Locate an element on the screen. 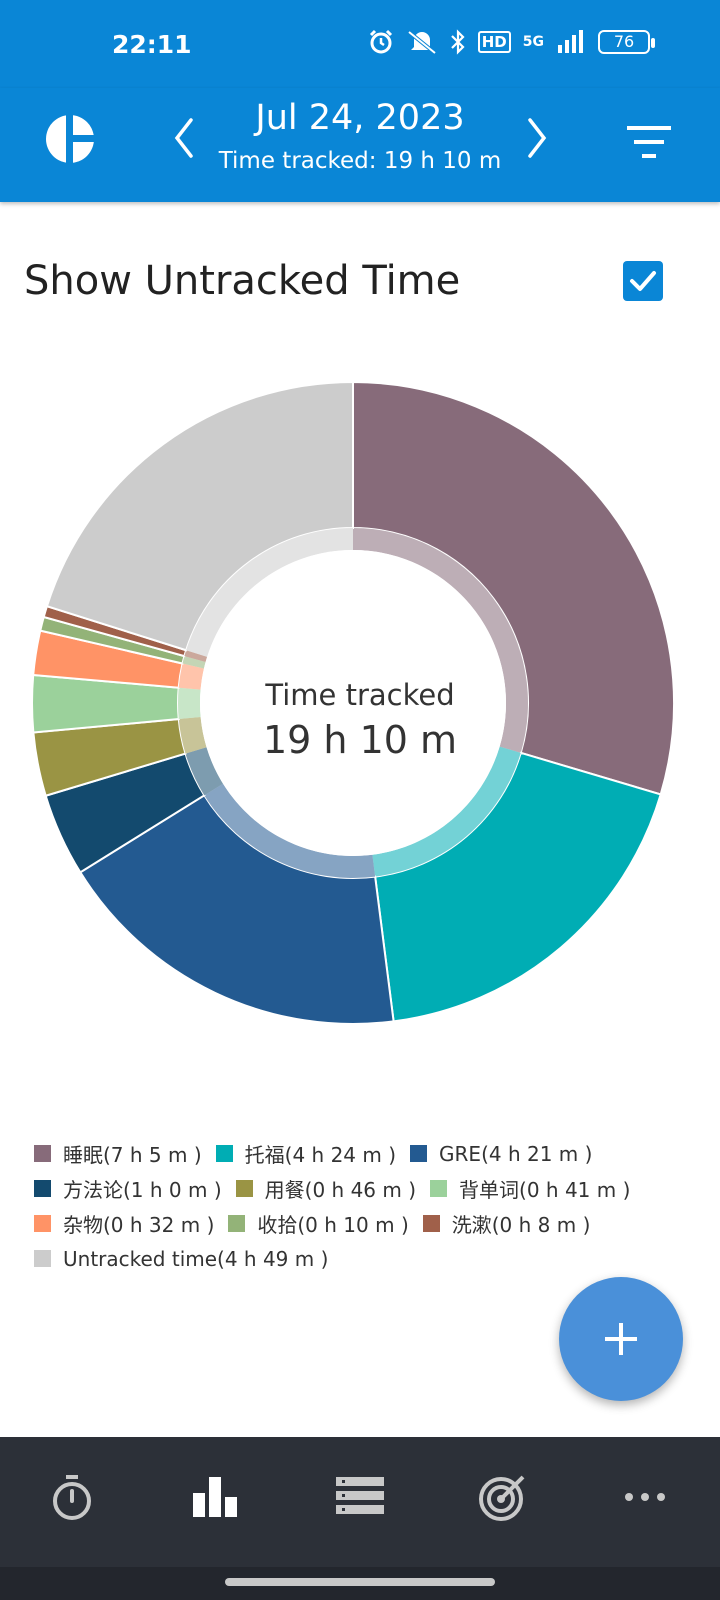 The height and width of the screenshot is (1600, 720). header-date: Jul 24, 2023 is located at coordinates (360, 118).